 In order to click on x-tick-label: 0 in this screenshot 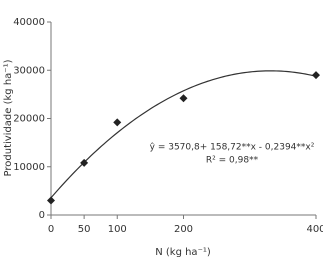, I will do `click(51, 229)`.